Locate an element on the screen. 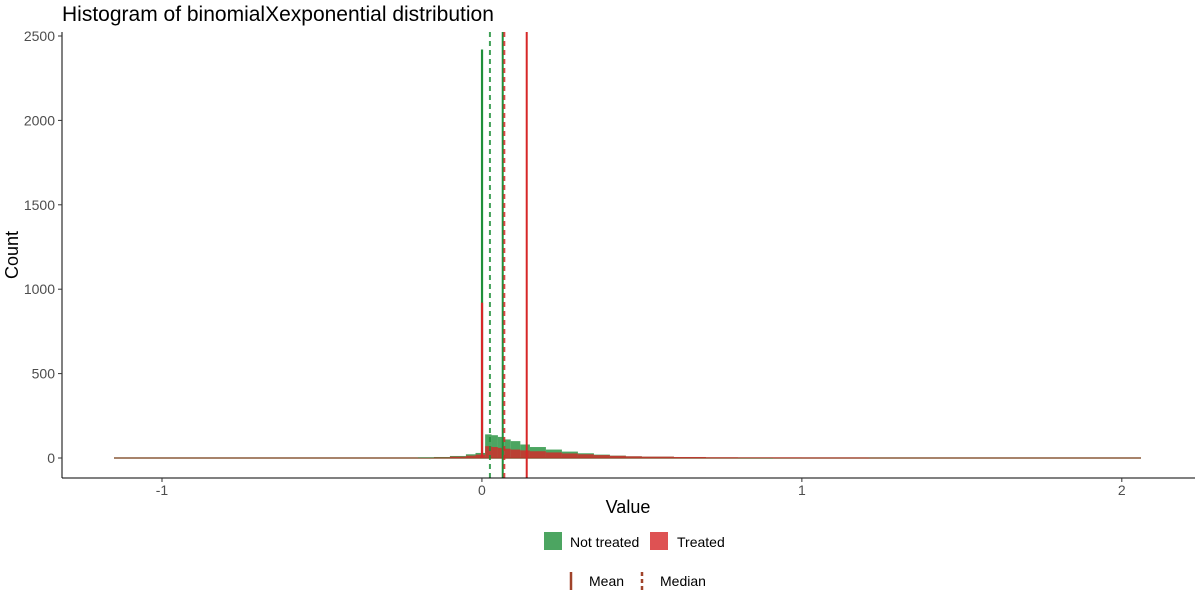 The height and width of the screenshot is (600, 1200). x-tick-label: 1 is located at coordinates (802, 490).